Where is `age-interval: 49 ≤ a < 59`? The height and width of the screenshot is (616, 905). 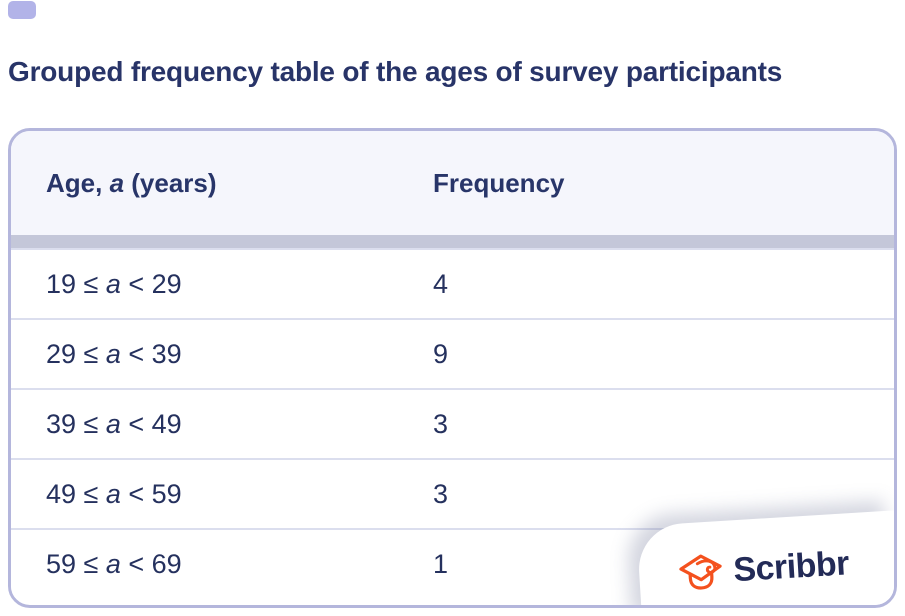 age-interval: 49 ≤ a < 59 is located at coordinates (114, 493).